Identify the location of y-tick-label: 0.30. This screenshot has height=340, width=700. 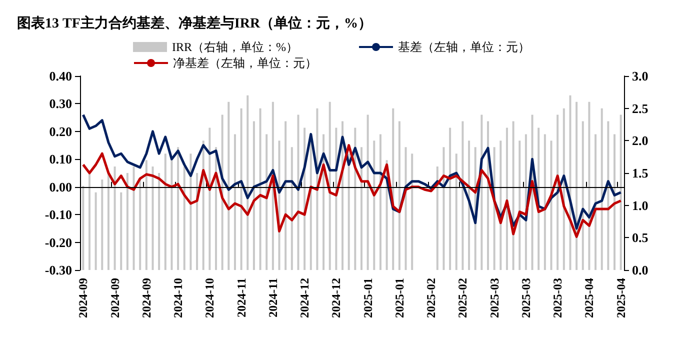
(60, 104).